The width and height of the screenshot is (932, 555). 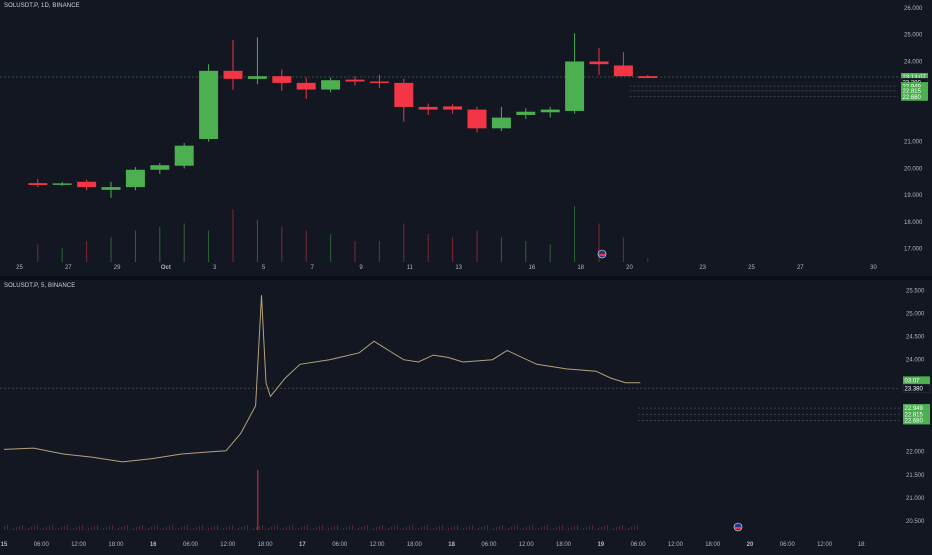 What do you see at coordinates (915, 292) in the screenshot?
I see `price-tick-5m-0: 25.500` at bounding box center [915, 292].